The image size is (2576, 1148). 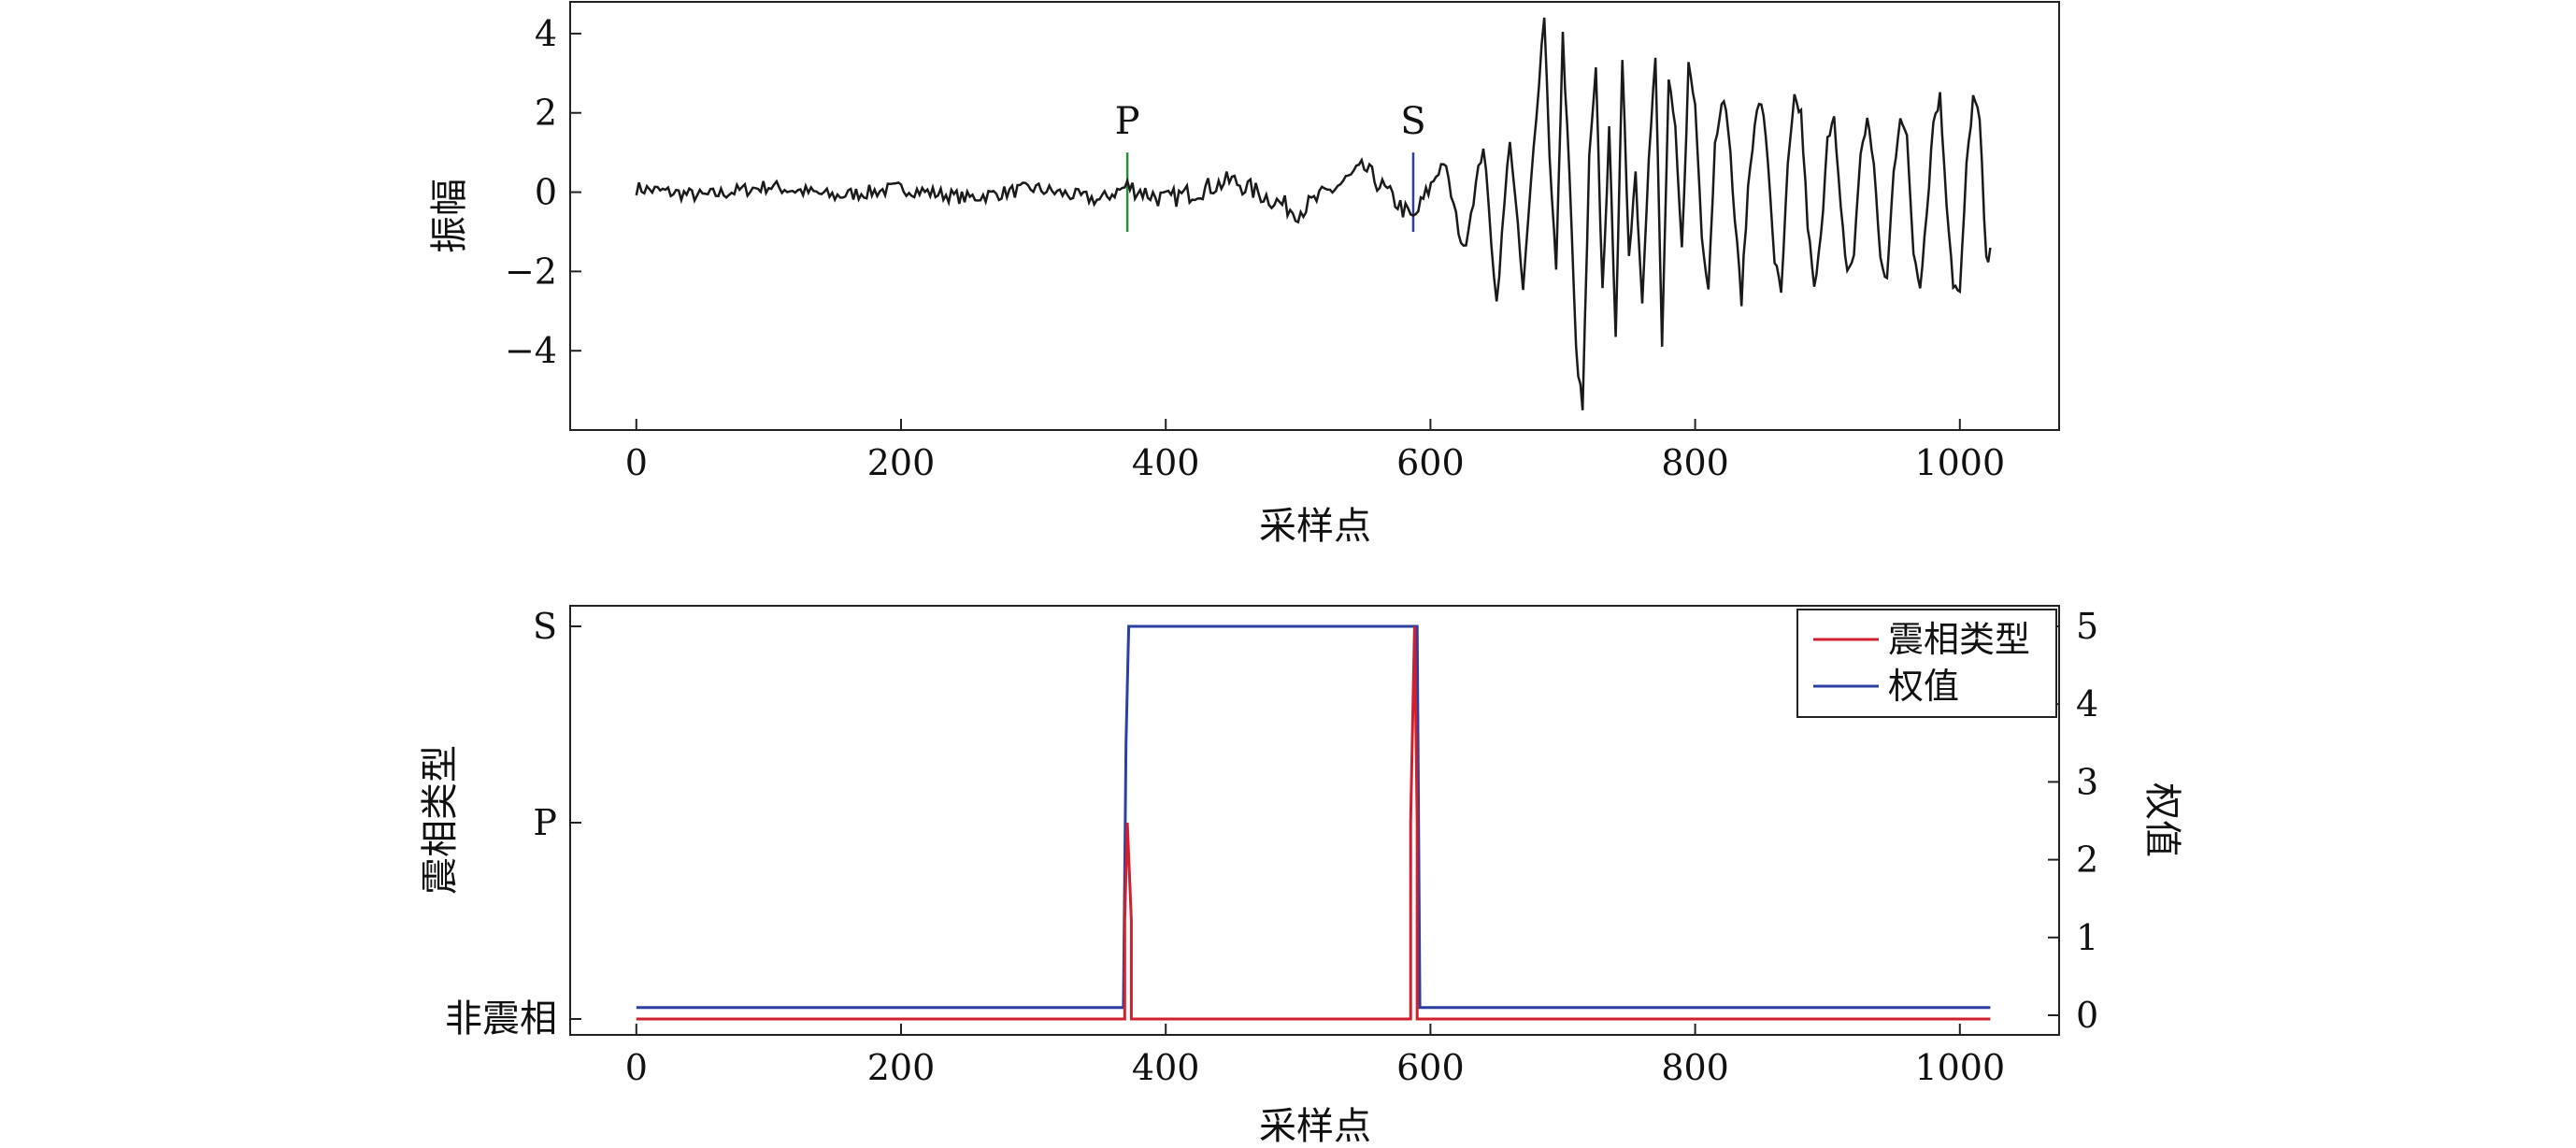 I want to click on phase-marker-label: S, so click(x=1412, y=122).